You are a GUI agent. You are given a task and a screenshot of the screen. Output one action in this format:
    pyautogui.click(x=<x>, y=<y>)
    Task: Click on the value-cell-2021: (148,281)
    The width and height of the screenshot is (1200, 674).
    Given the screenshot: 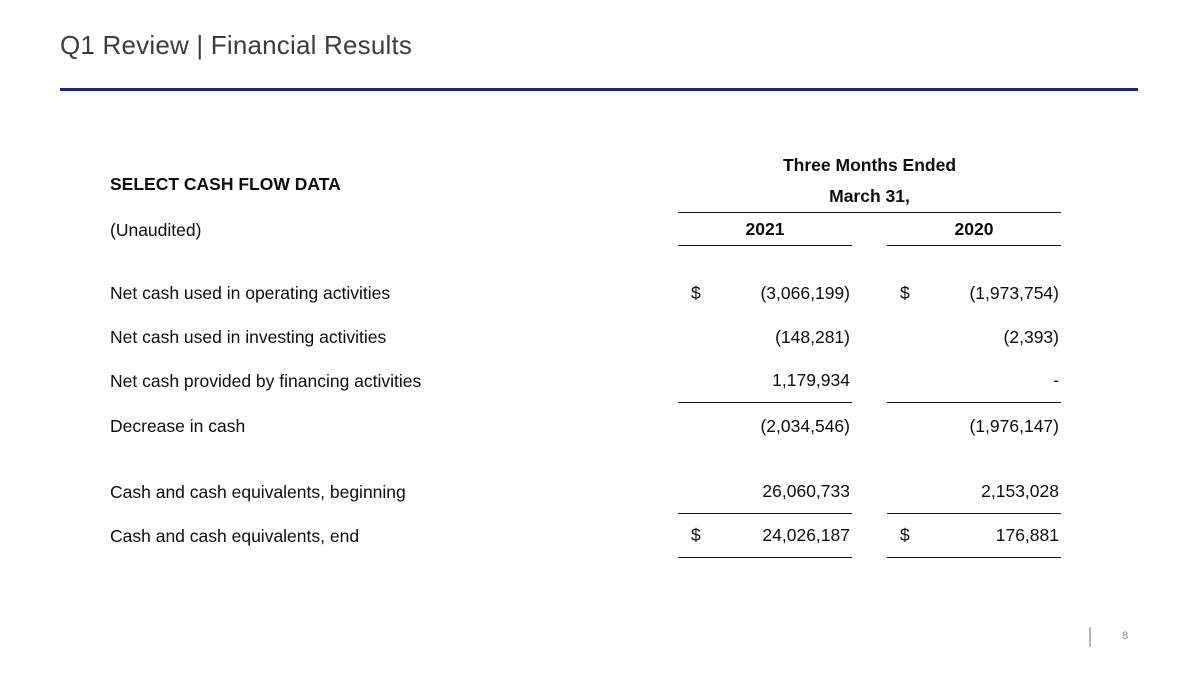 What is the action you would take?
    pyautogui.click(x=765, y=337)
    